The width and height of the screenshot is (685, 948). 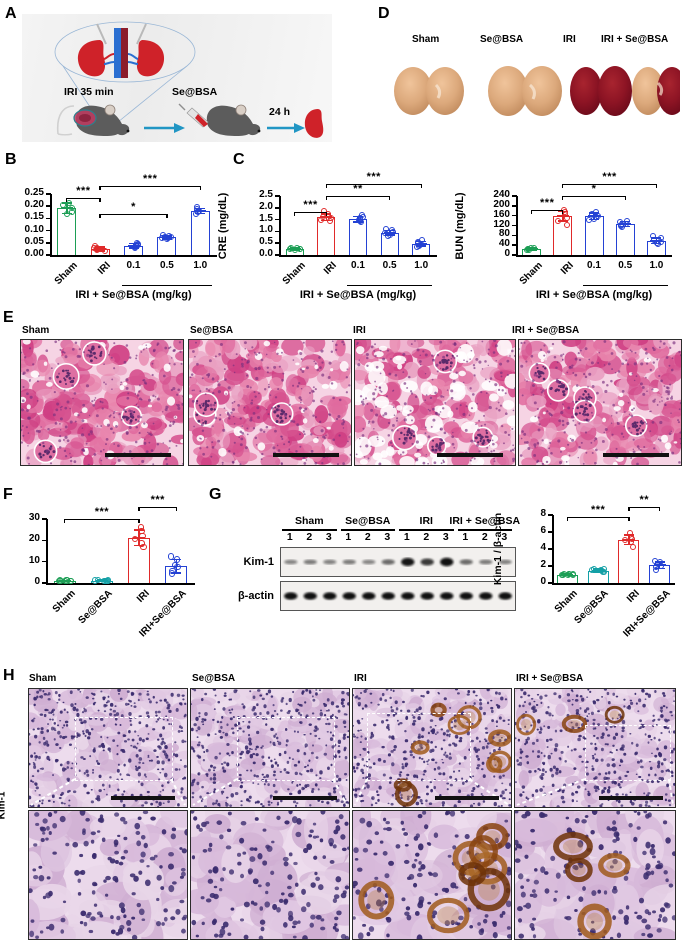 I want to click on y-axis-tick-label: 30, so click(x=34, y=517).